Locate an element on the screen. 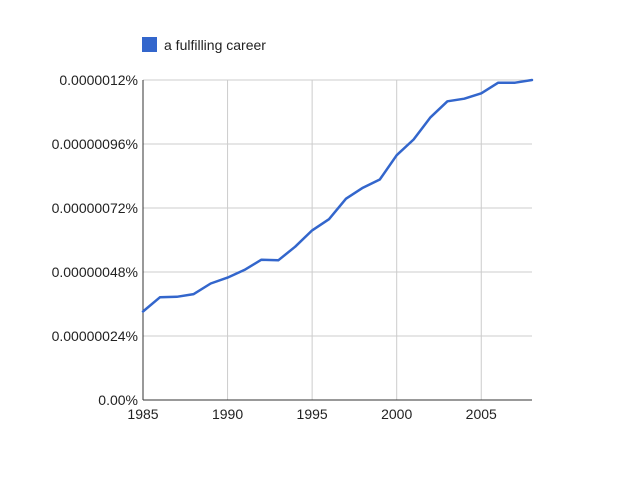  legend-swatch is located at coordinates (149, 44).